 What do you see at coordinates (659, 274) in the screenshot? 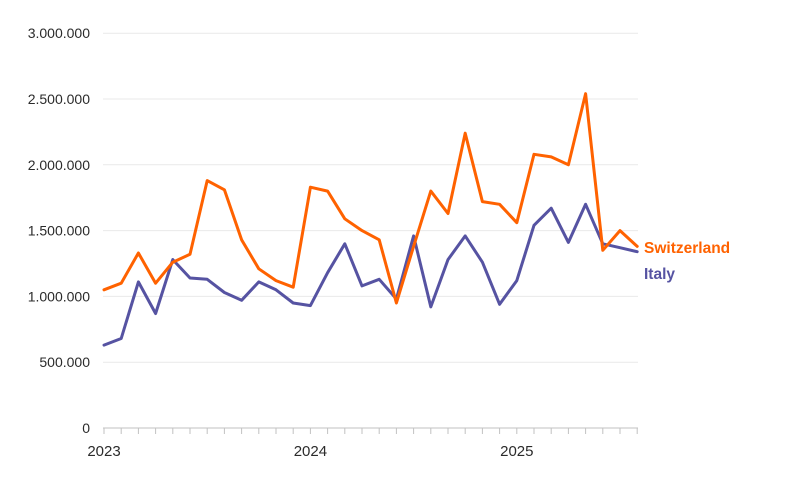
I see `legend-italy: Italy` at bounding box center [659, 274].